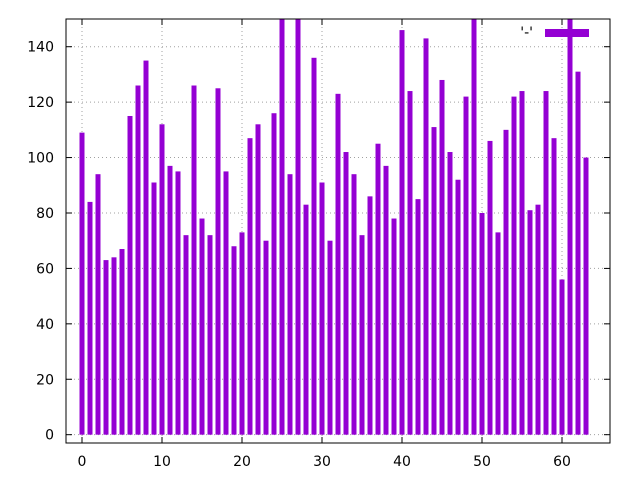 The image size is (640, 485). I want to click on x-tick-label: 40, so click(402, 462).